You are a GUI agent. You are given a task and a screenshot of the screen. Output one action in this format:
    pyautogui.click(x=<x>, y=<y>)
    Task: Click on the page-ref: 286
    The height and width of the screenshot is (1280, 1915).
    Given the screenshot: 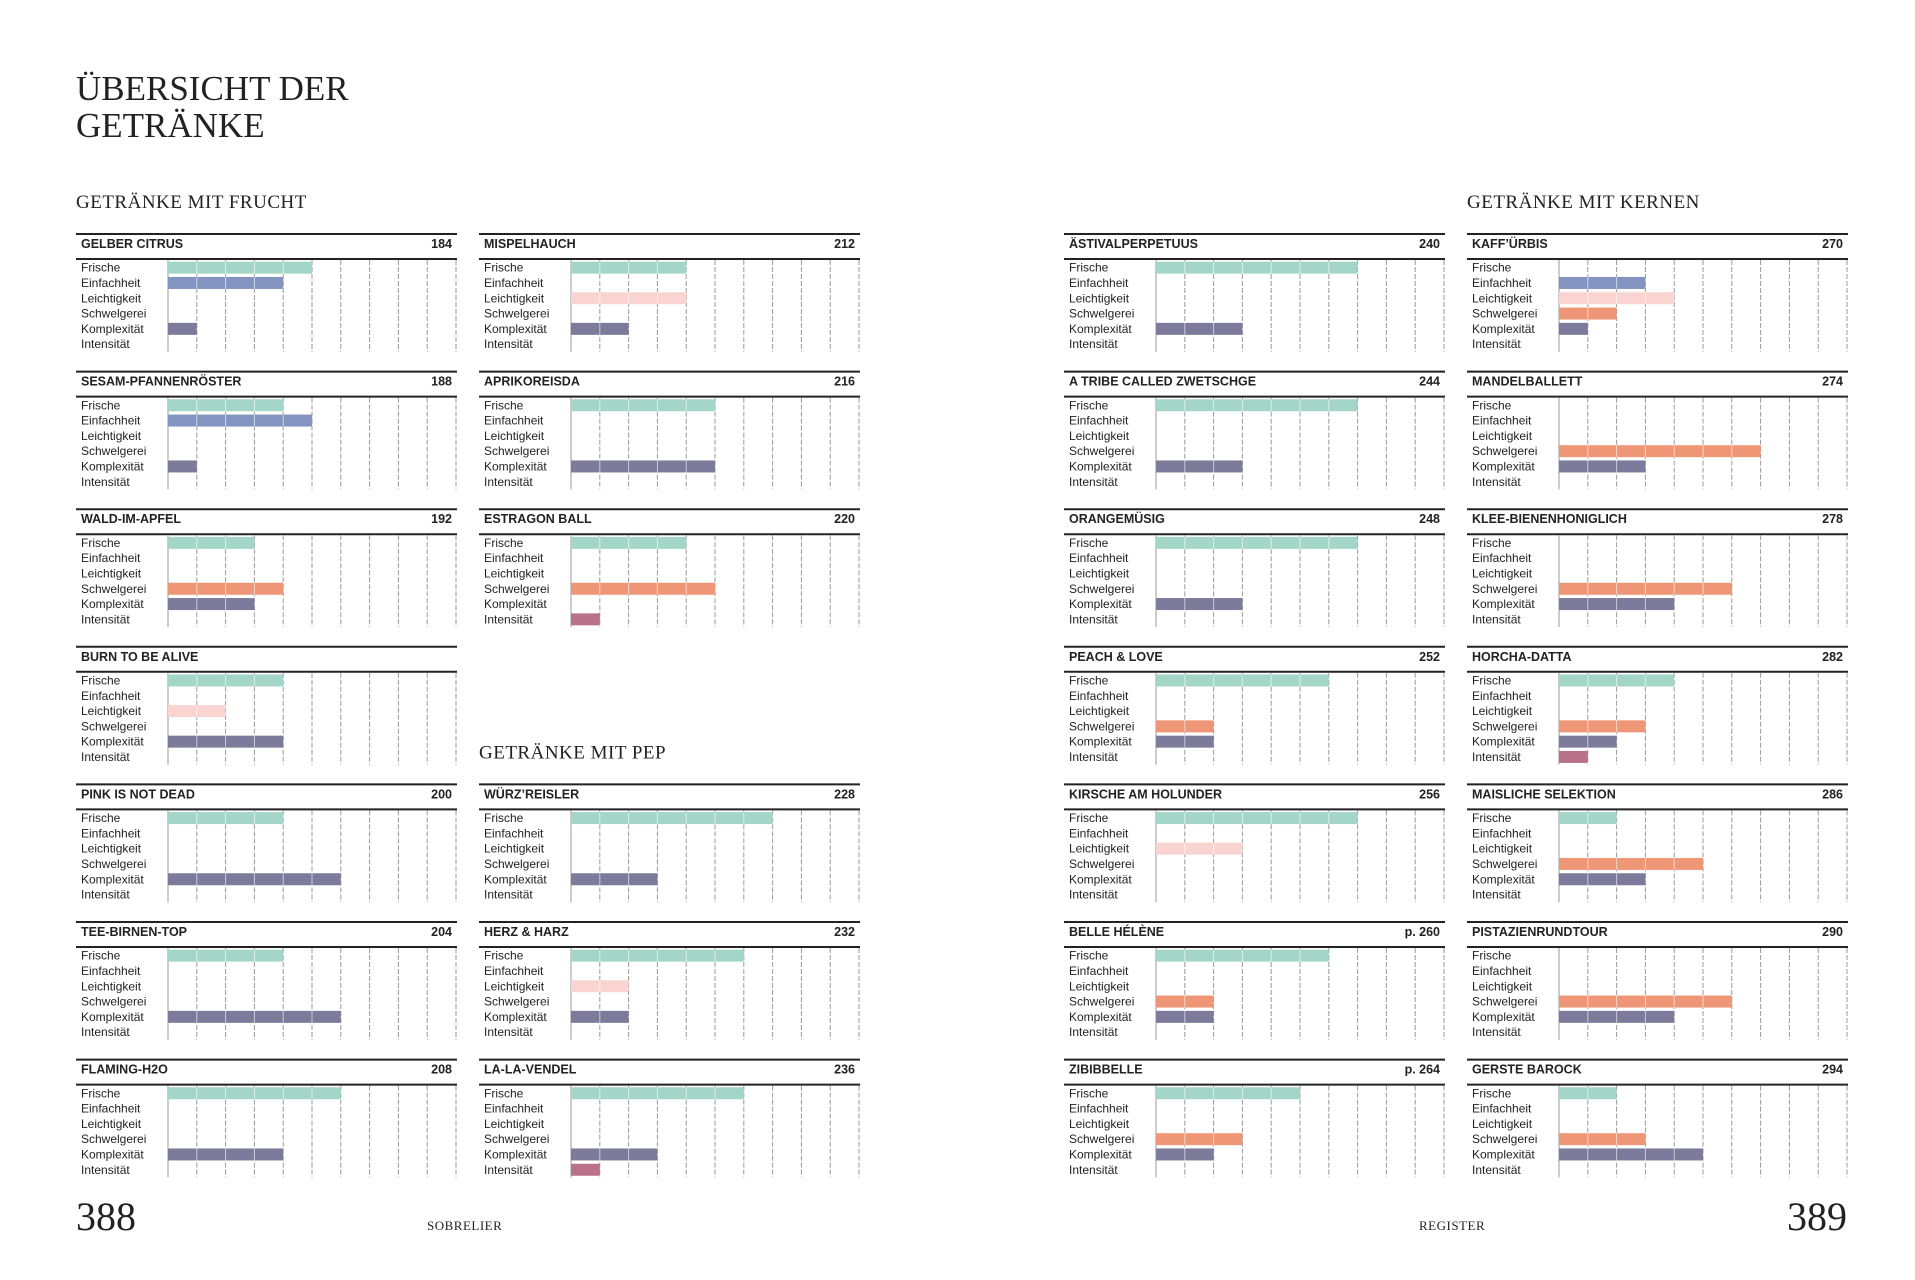 What is the action you would take?
    pyautogui.click(x=1832, y=794)
    